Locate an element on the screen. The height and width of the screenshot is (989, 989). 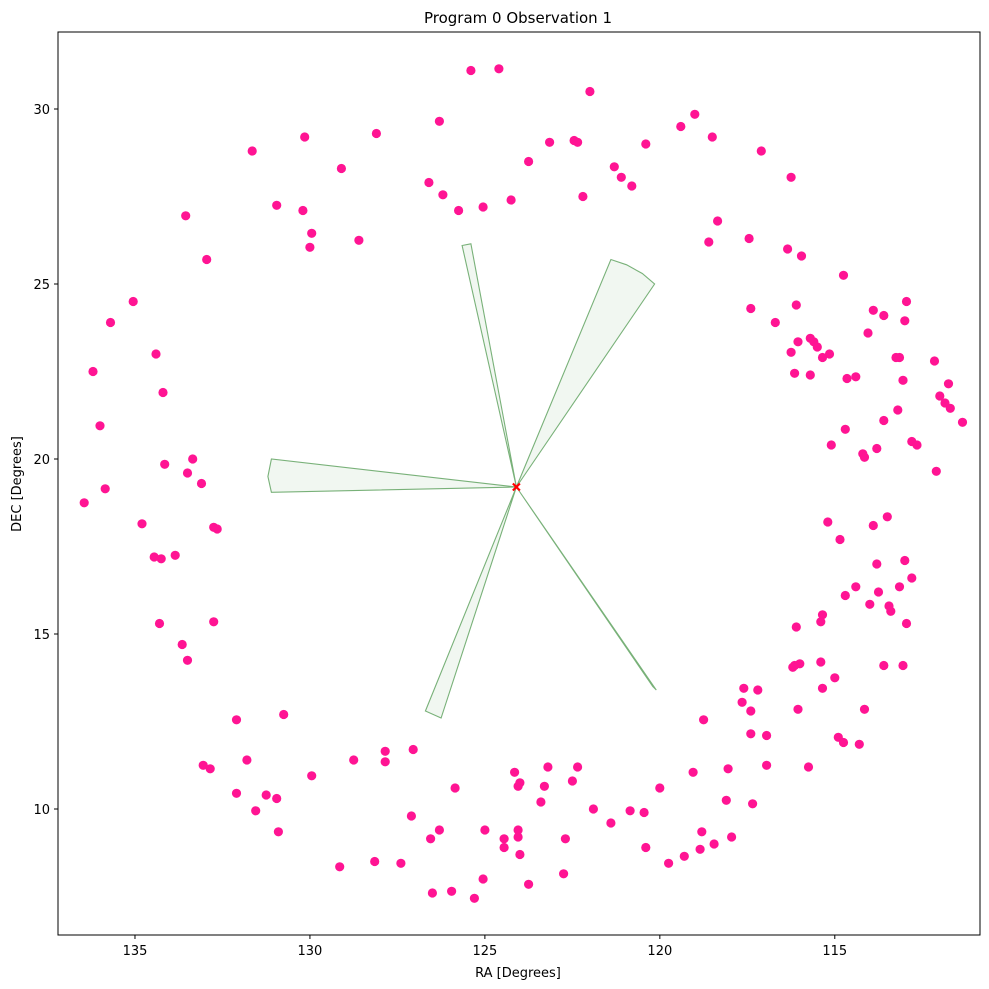
y-tick-label: 25 is located at coordinates (41, 285).